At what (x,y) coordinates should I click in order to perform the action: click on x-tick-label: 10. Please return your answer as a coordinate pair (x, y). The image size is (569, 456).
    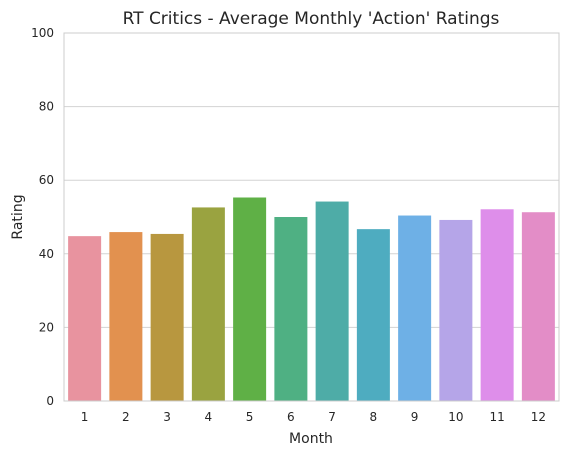
    Looking at the image, I should click on (455, 417).